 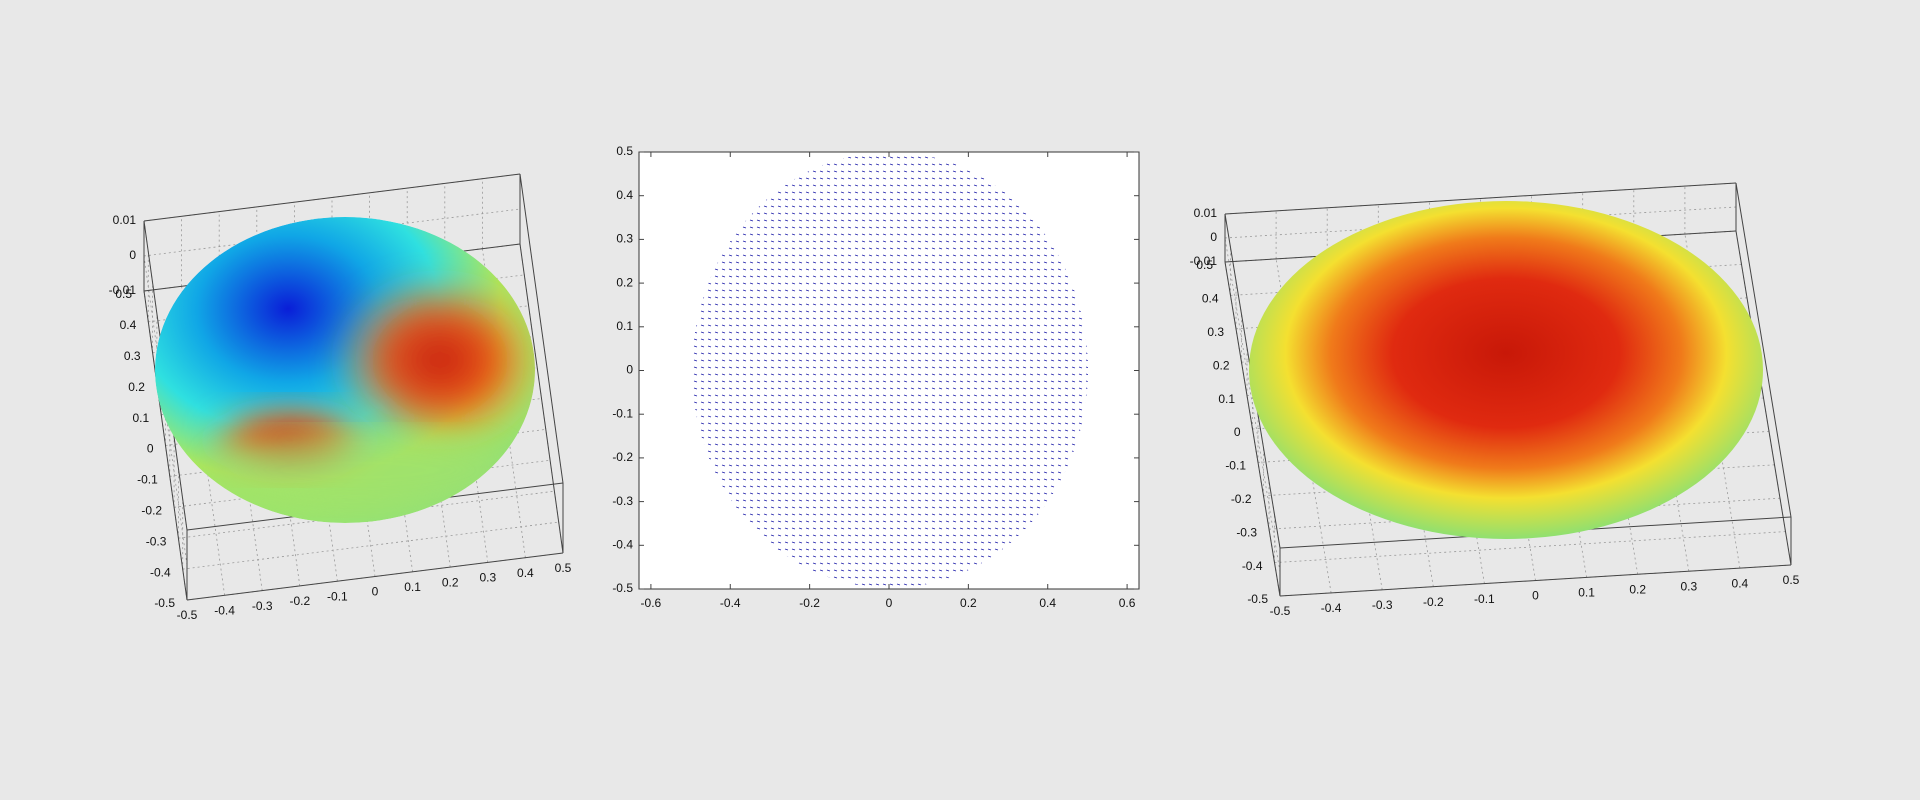 What do you see at coordinates (651, 603) in the screenshot?
I see `x-tick-label: -0.6` at bounding box center [651, 603].